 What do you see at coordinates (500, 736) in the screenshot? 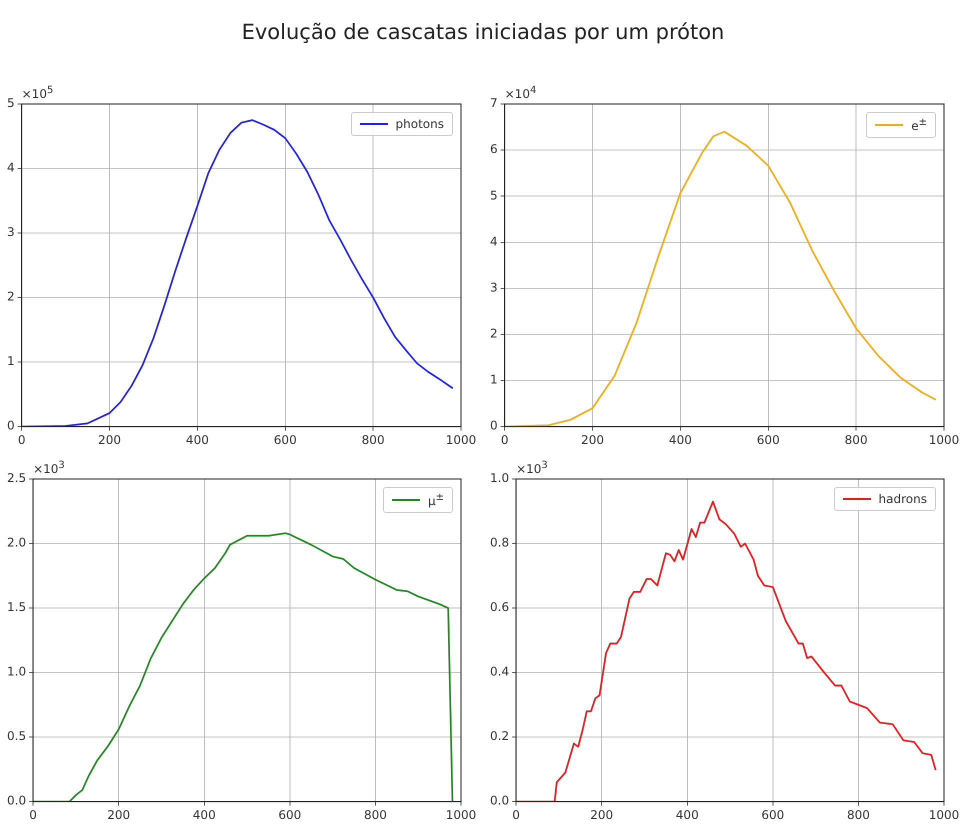
I see `y-tick-label: 0.2` at bounding box center [500, 736].